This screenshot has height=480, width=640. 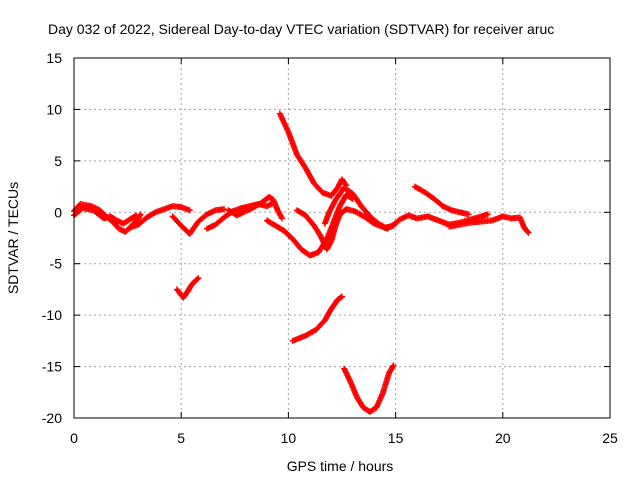 I want to click on x-tick-labels: 0 5 10 15 20 25, so click(x=344, y=438).